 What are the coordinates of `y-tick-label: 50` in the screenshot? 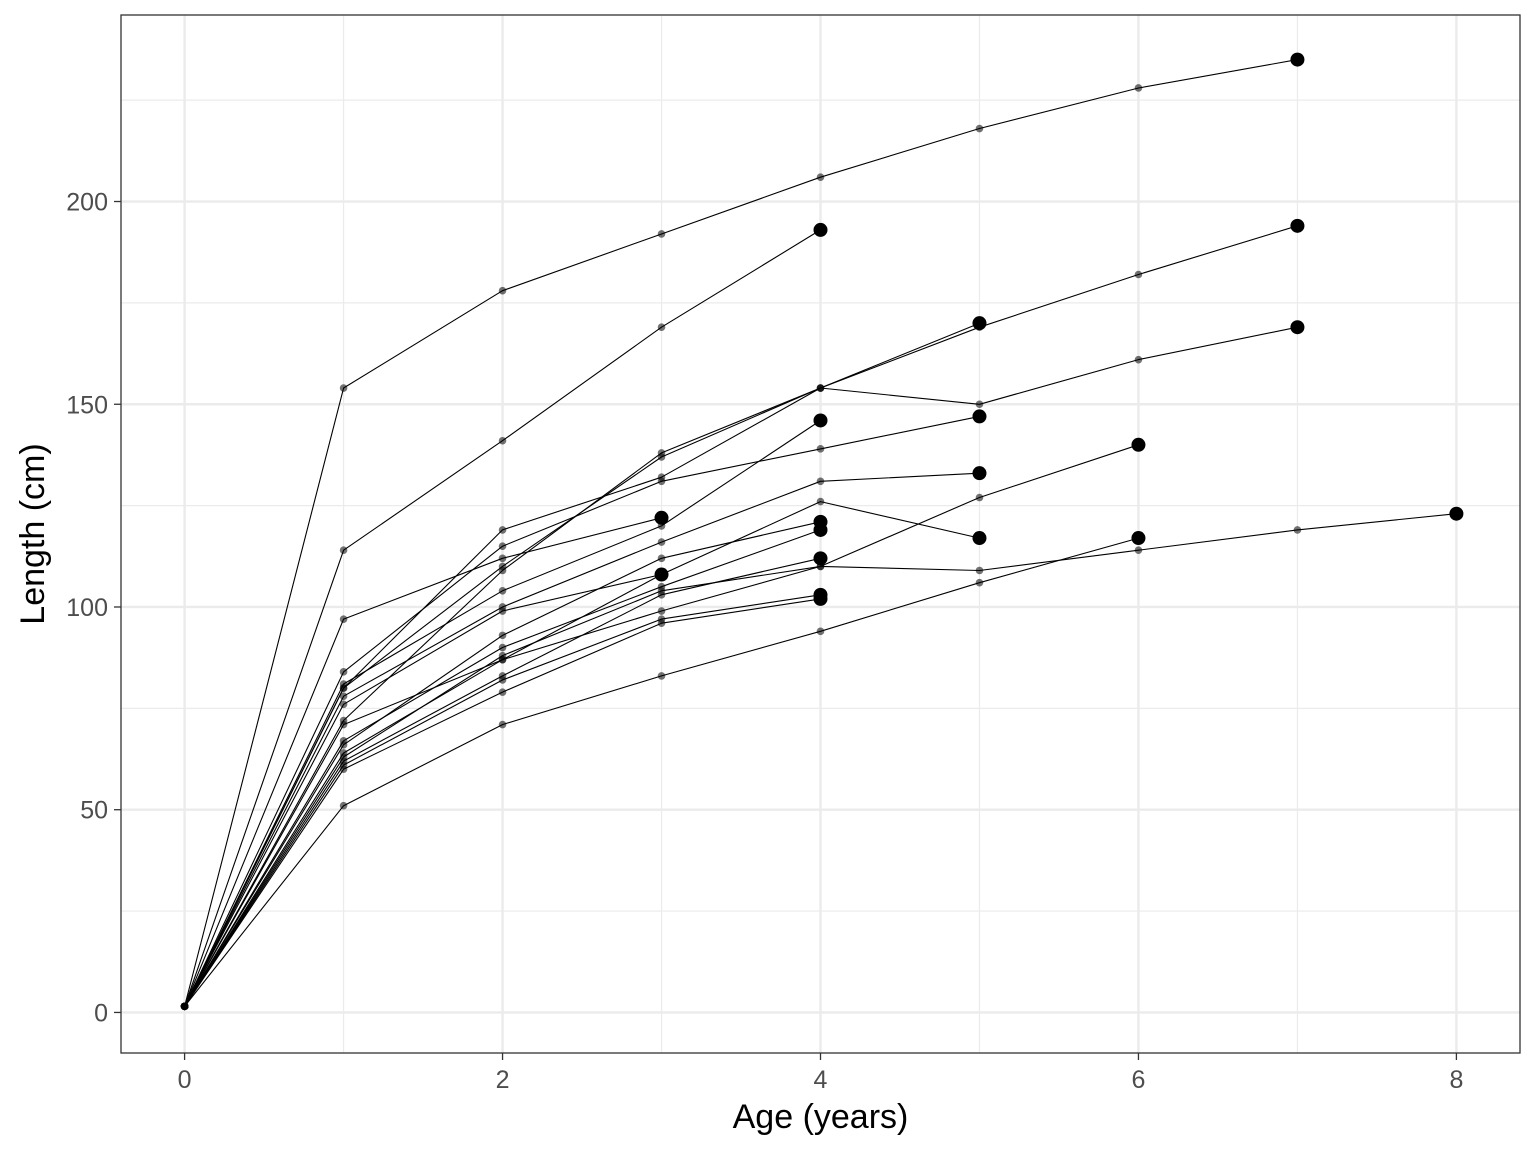 It's located at (94, 811).